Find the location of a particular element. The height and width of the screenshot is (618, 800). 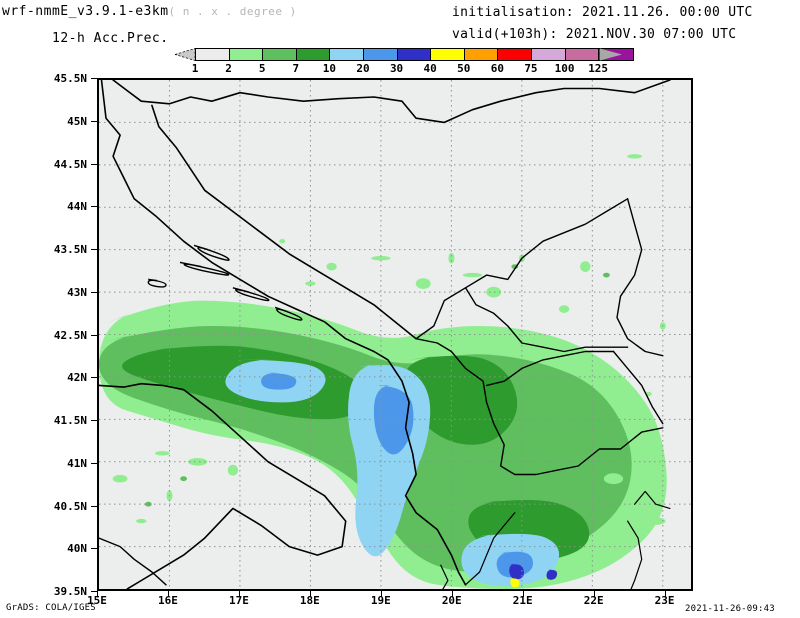

border-albania-macedonia-greece is located at coordinates (539, 407).